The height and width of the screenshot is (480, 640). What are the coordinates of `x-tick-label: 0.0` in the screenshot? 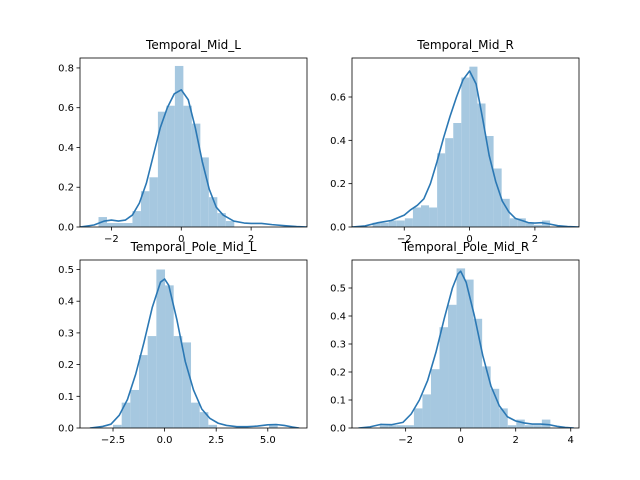 It's located at (165, 440).